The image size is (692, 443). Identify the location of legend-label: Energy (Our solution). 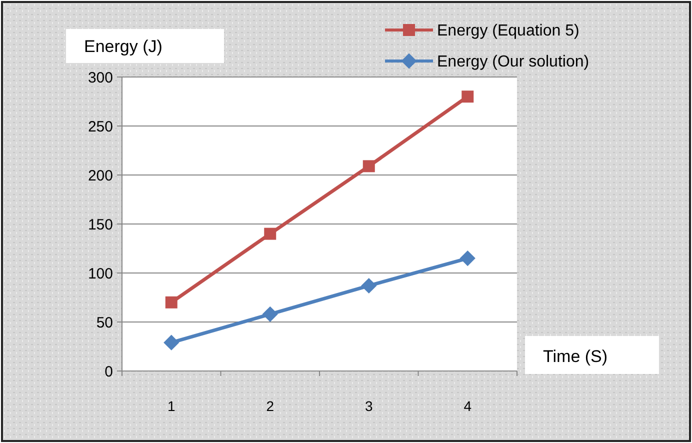
(513, 62).